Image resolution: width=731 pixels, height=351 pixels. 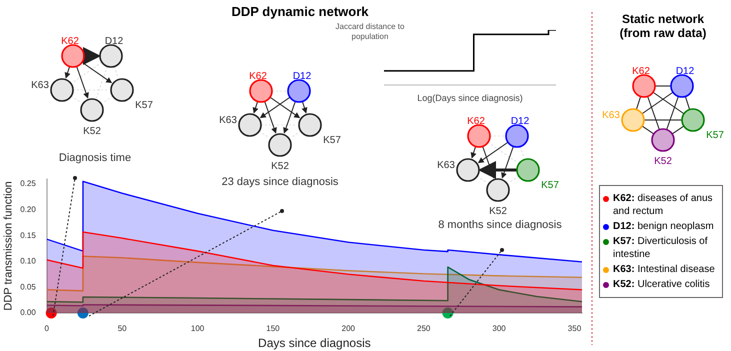 What do you see at coordinates (370, 32) in the screenshot?
I see `chart-title: Jaccard distance to population` at bounding box center [370, 32].